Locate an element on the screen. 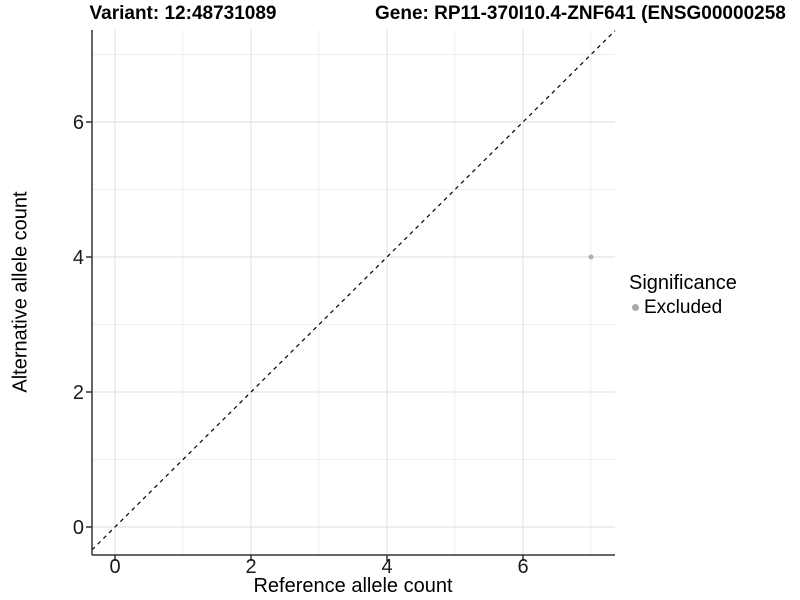 The height and width of the screenshot is (600, 800). y-tick-label: 0 is located at coordinates (78, 528).